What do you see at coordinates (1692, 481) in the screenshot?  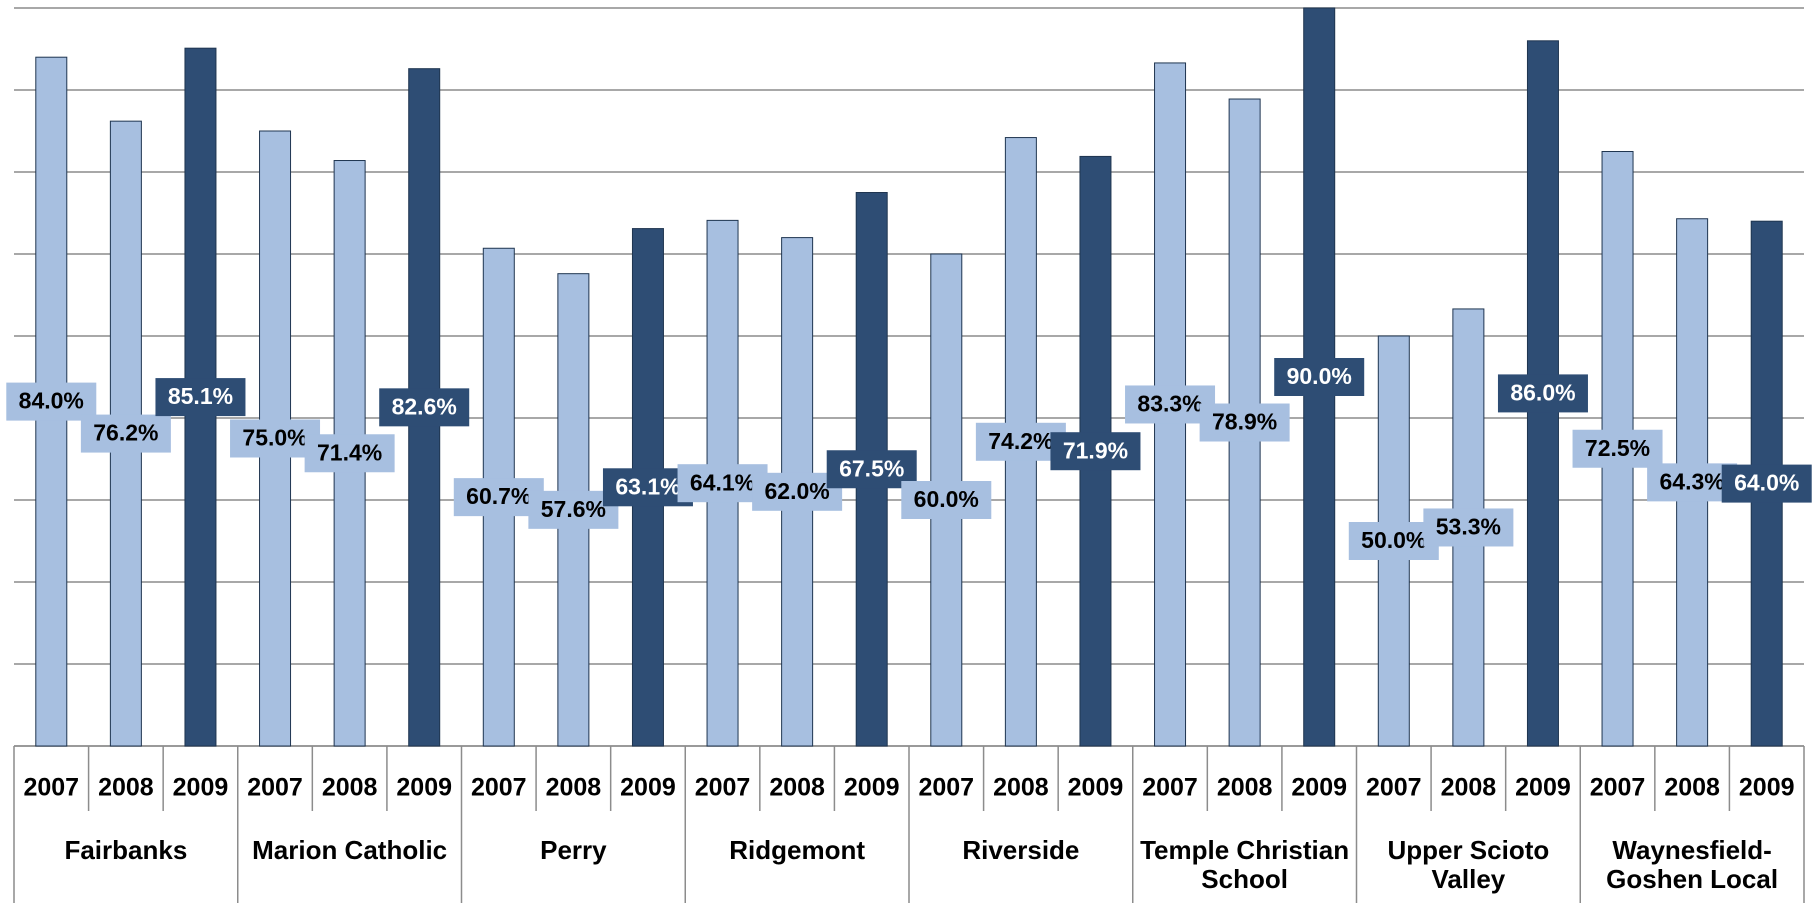 I see `value-label: 64.3%` at bounding box center [1692, 481].